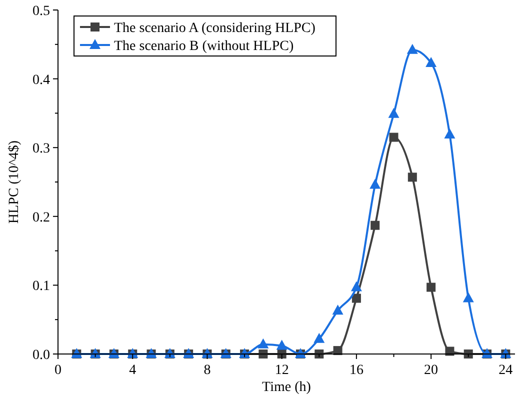 This screenshot has height=401, width=532. Describe the element at coordinates (58, 370) in the screenshot. I see `x-tick-label: 0` at that location.